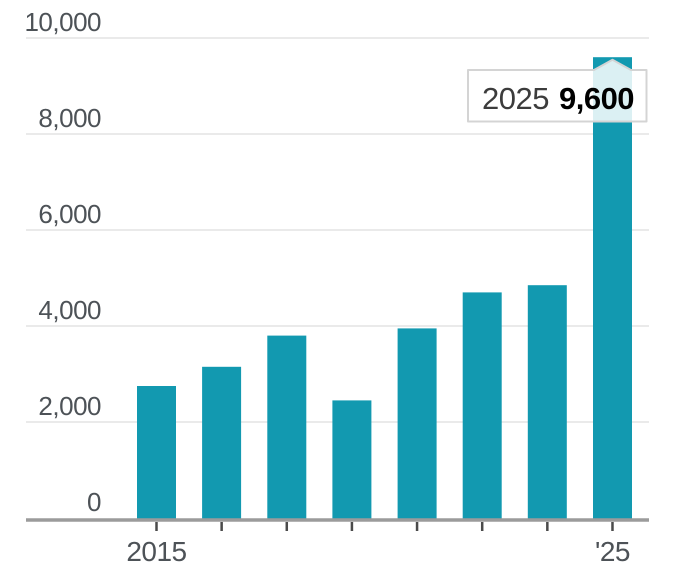 The image size is (680, 581). Describe the element at coordinates (94, 502) in the screenshot. I see `y-axis-tick-label: 0` at that location.